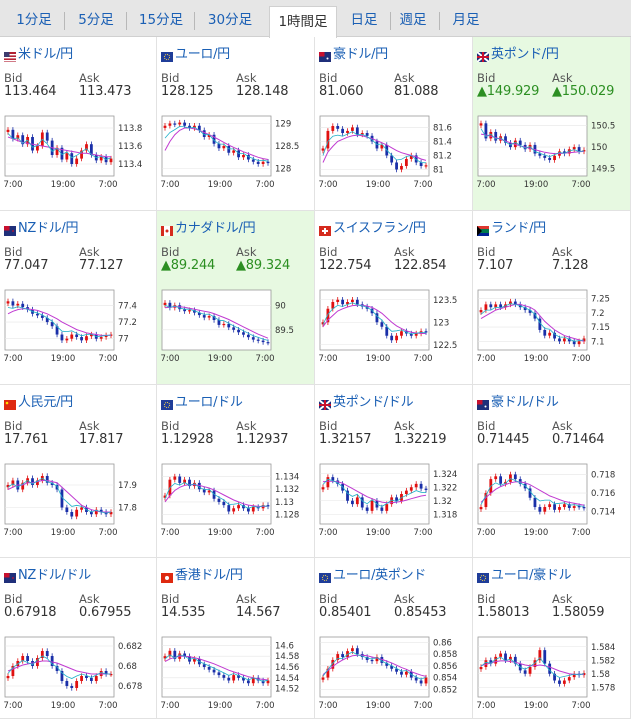  Describe the element at coordinates (230, 20) in the screenshot. I see `tab-30m: 30分足` at that location.